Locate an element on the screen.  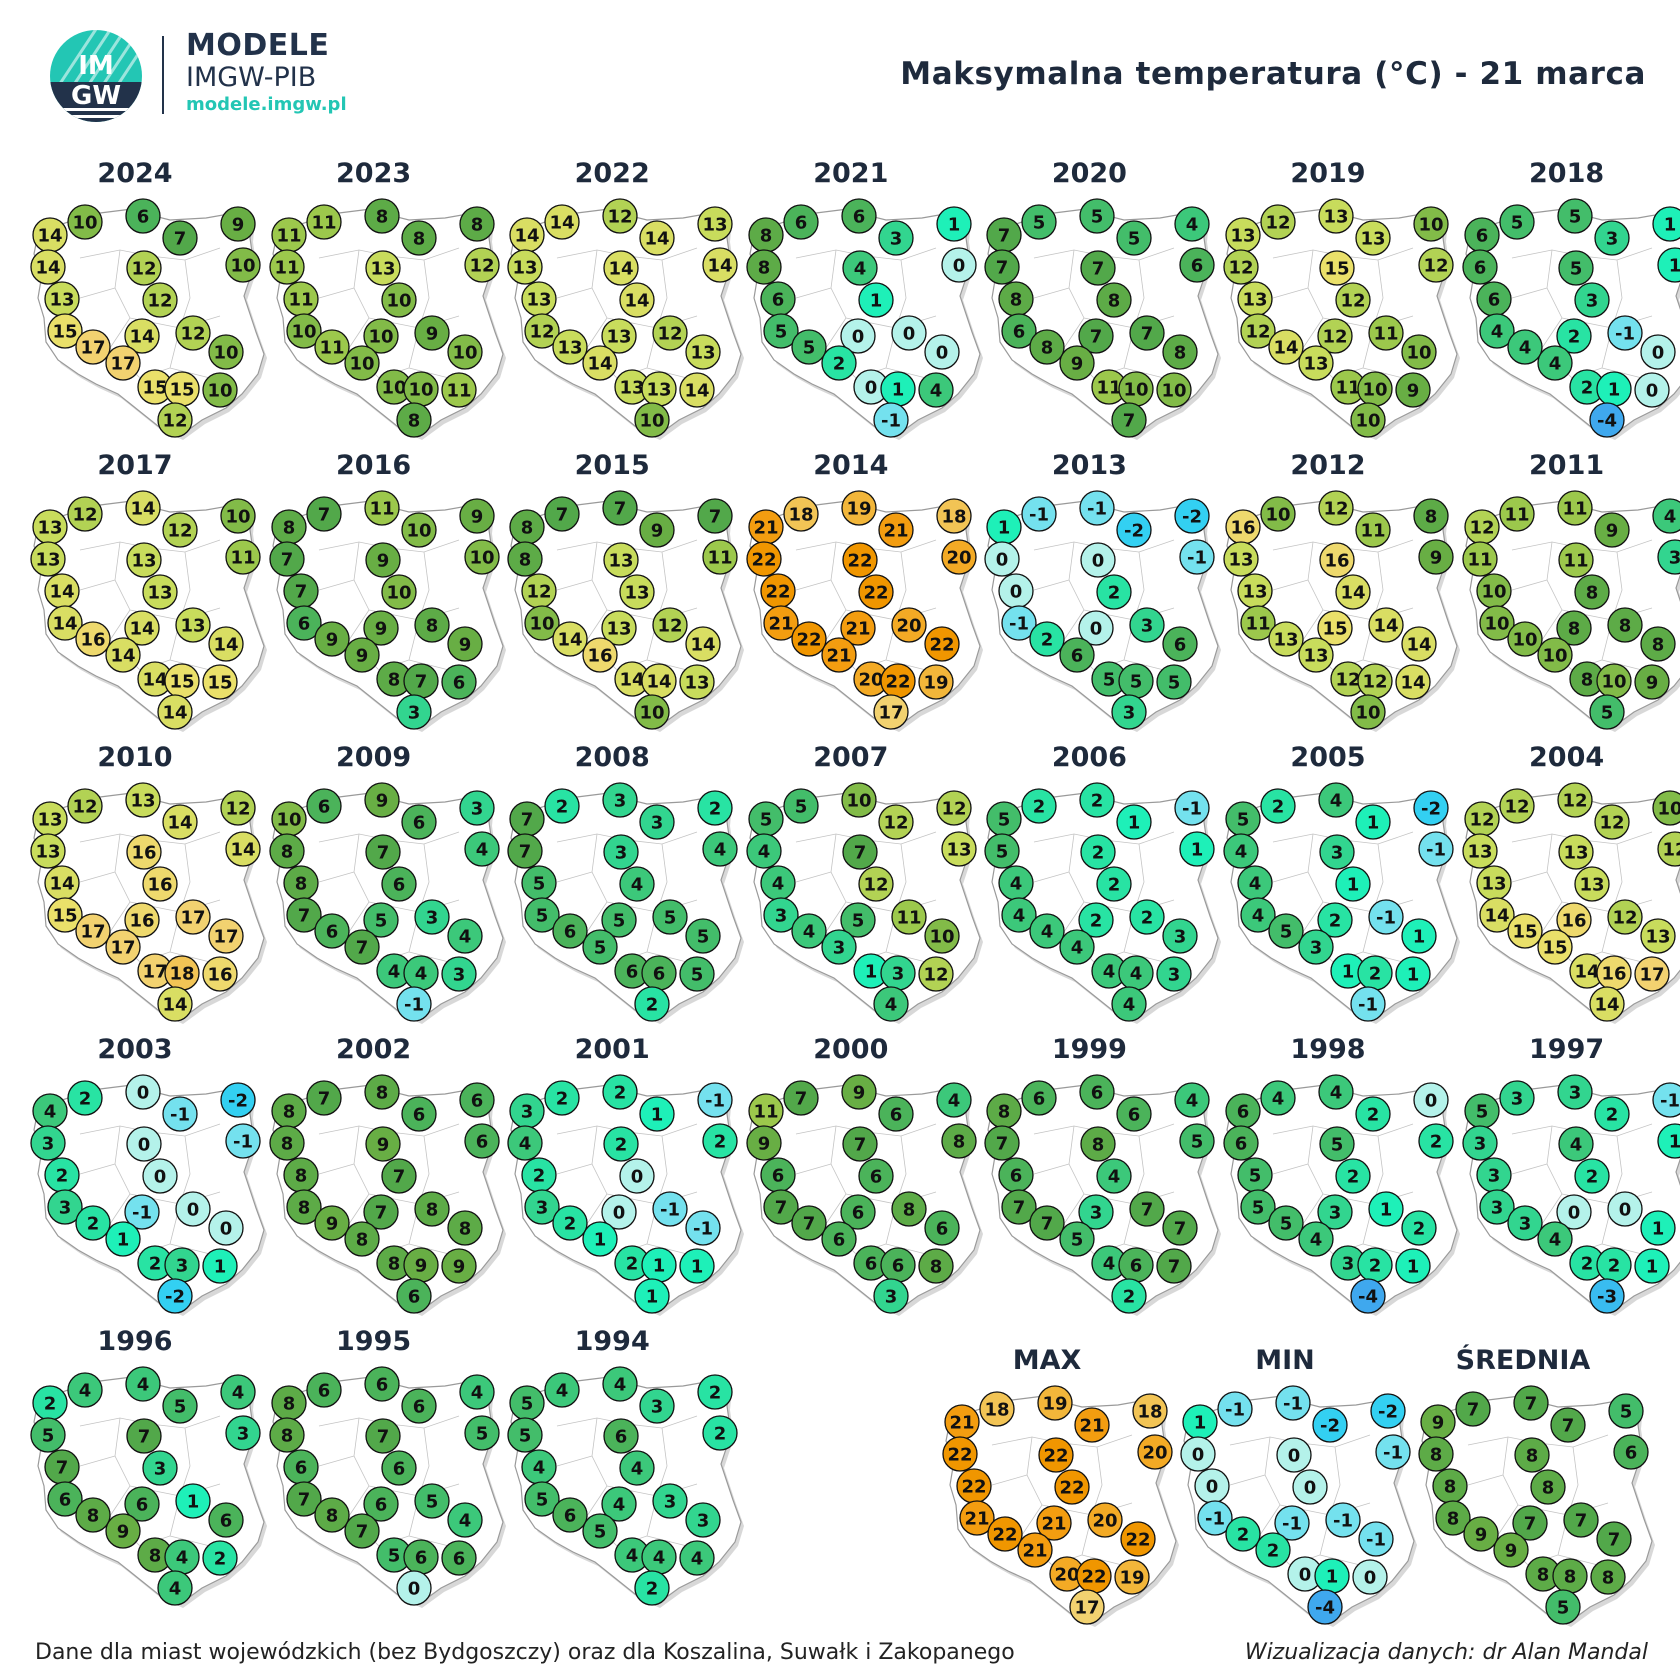
city-marker: 0 is located at coordinates (909, 333).